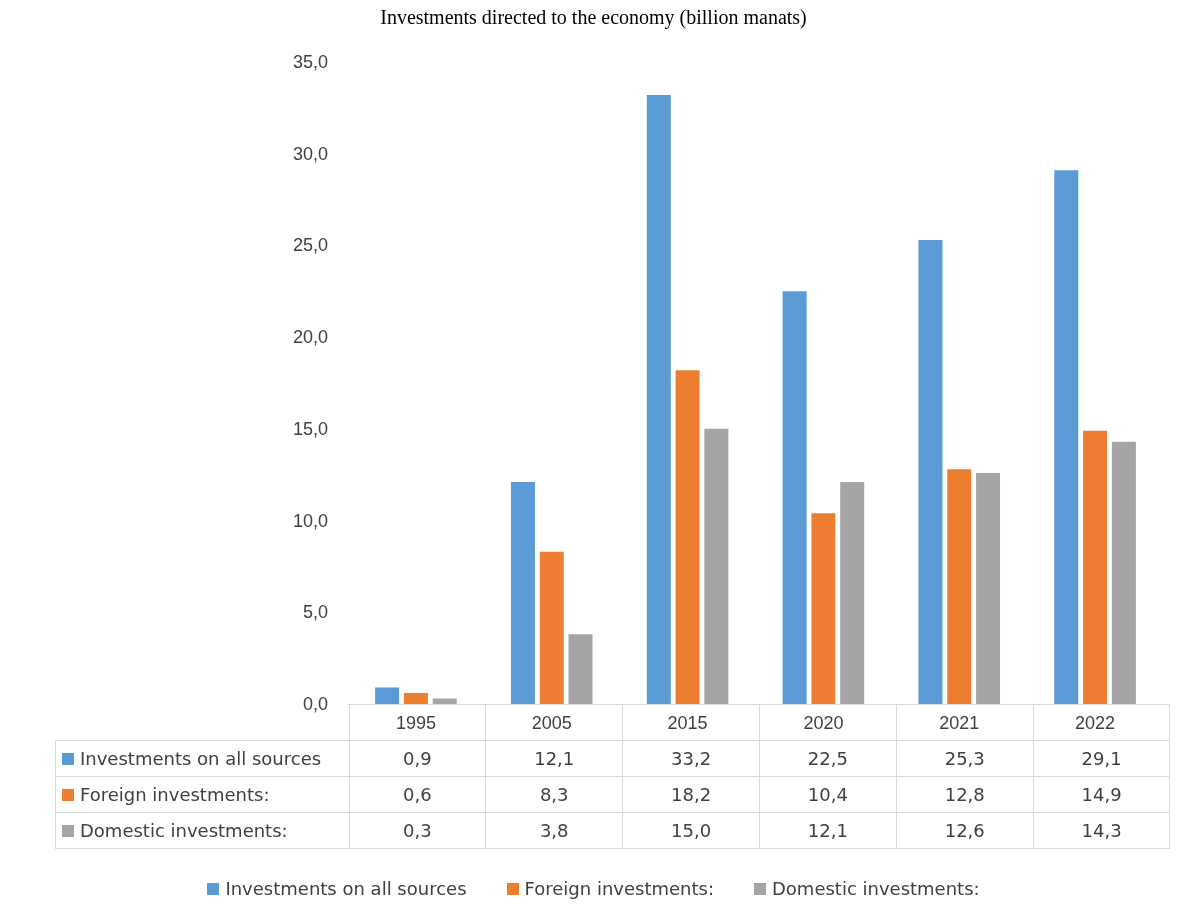 The image size is (1187, 923). What do you see at coordinates (310, 520) in the screenshot?
I see `y-tick-label: 10,0` at bounding box center [310, 520].